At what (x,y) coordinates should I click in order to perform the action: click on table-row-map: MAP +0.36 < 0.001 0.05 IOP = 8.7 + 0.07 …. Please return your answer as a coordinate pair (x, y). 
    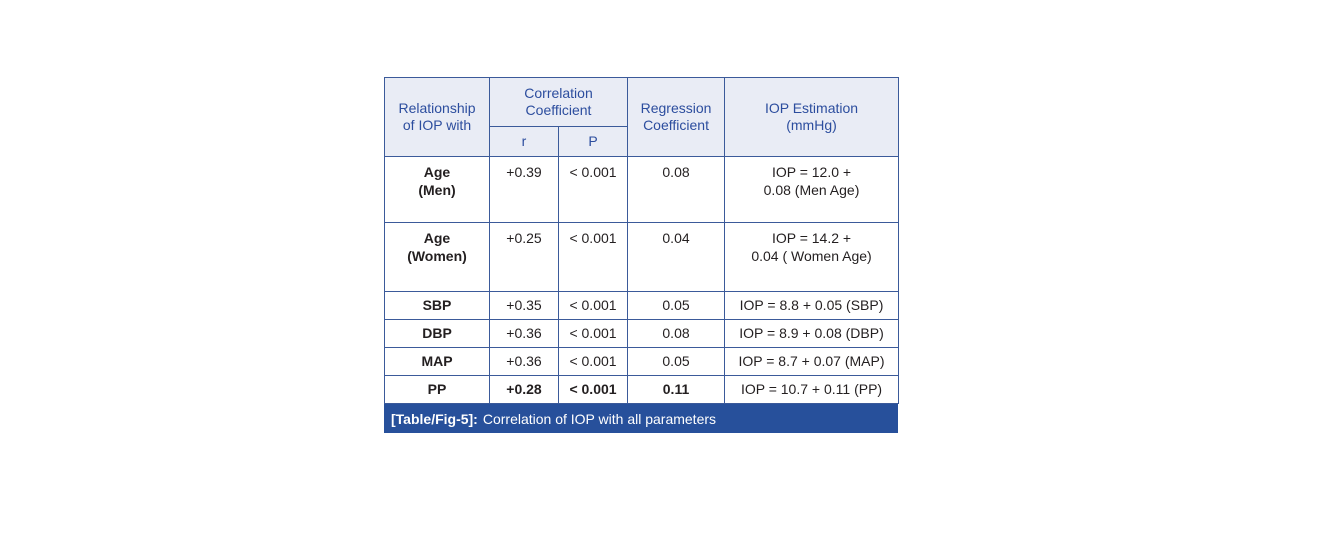
    Looking at the image, I should click on (642, 361).